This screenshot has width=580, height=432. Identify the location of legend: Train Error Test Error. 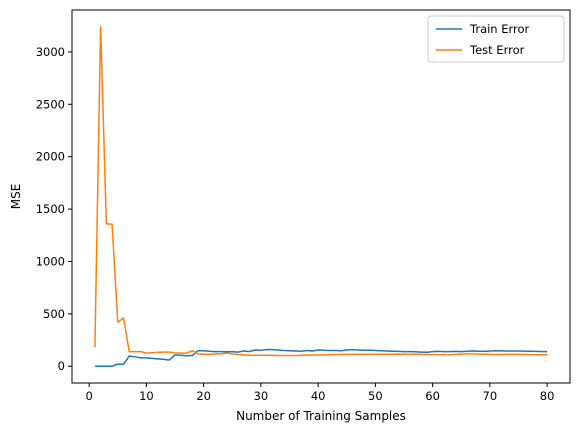
(496, 39).